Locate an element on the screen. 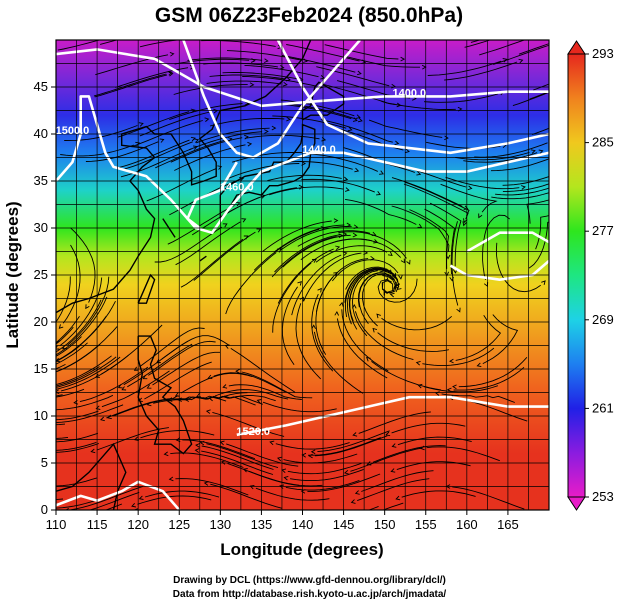  y-tick-label: 15 is located at coordinates (41, 368).